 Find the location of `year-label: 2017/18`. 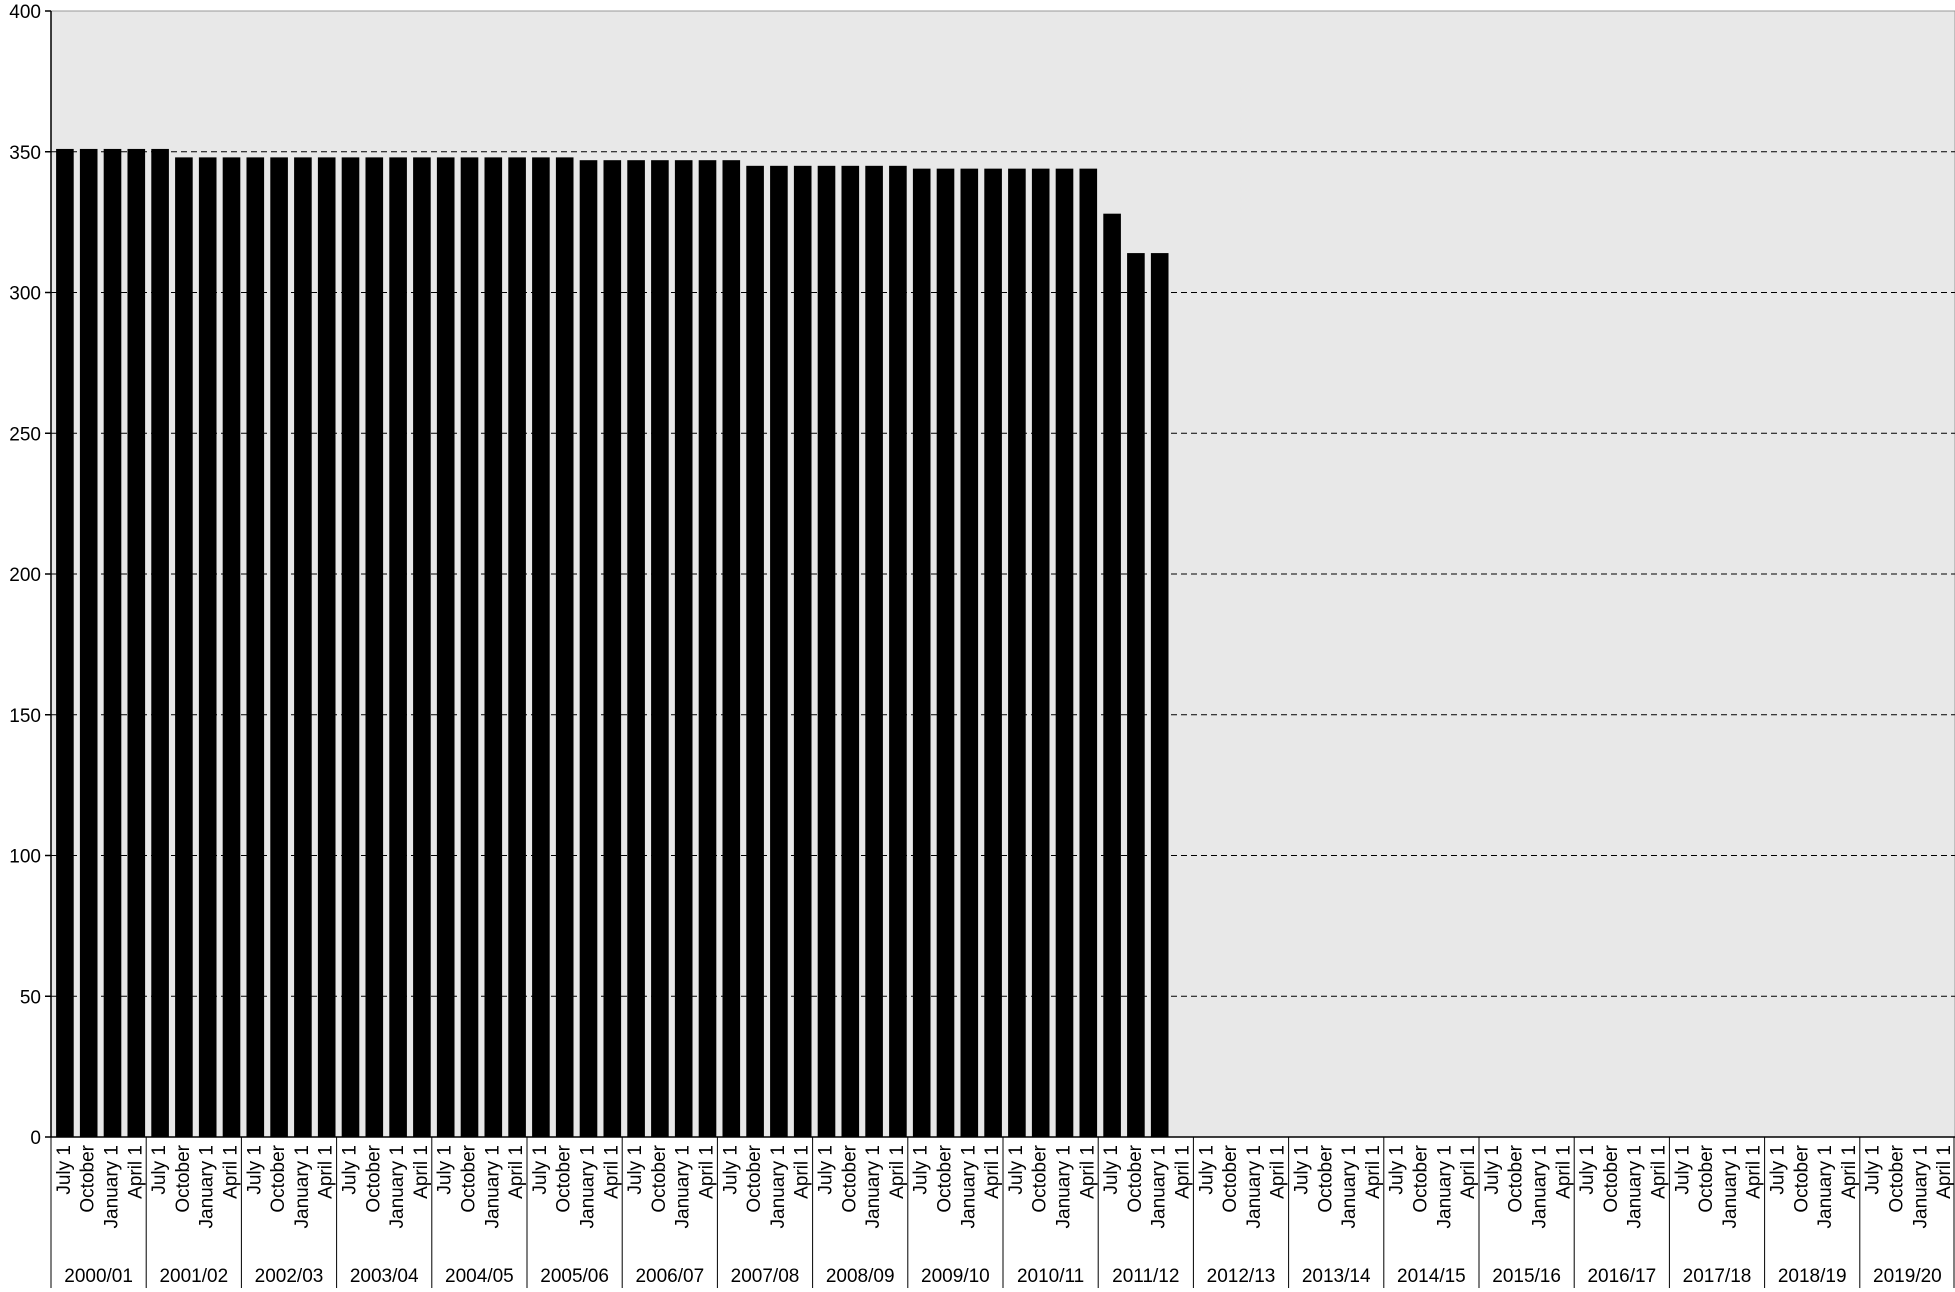

year-label: 2017/18 is located at coordinates (1717, 1276).